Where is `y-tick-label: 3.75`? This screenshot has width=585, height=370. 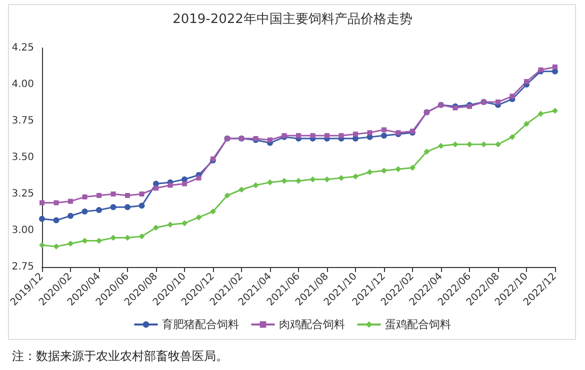 y-tick-label: 3.75 is located at coordinates (23, 121).